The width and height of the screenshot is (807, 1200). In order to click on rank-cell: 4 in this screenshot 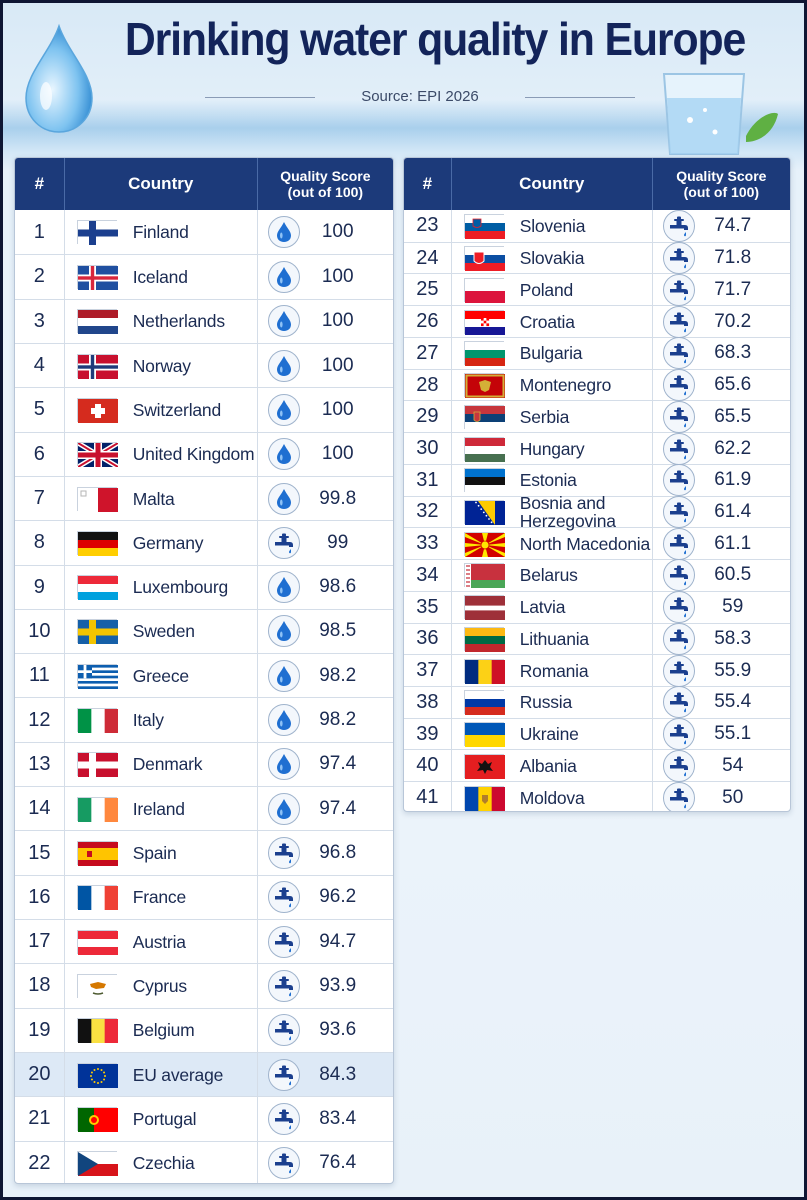, I will do `click(40, 365)`.